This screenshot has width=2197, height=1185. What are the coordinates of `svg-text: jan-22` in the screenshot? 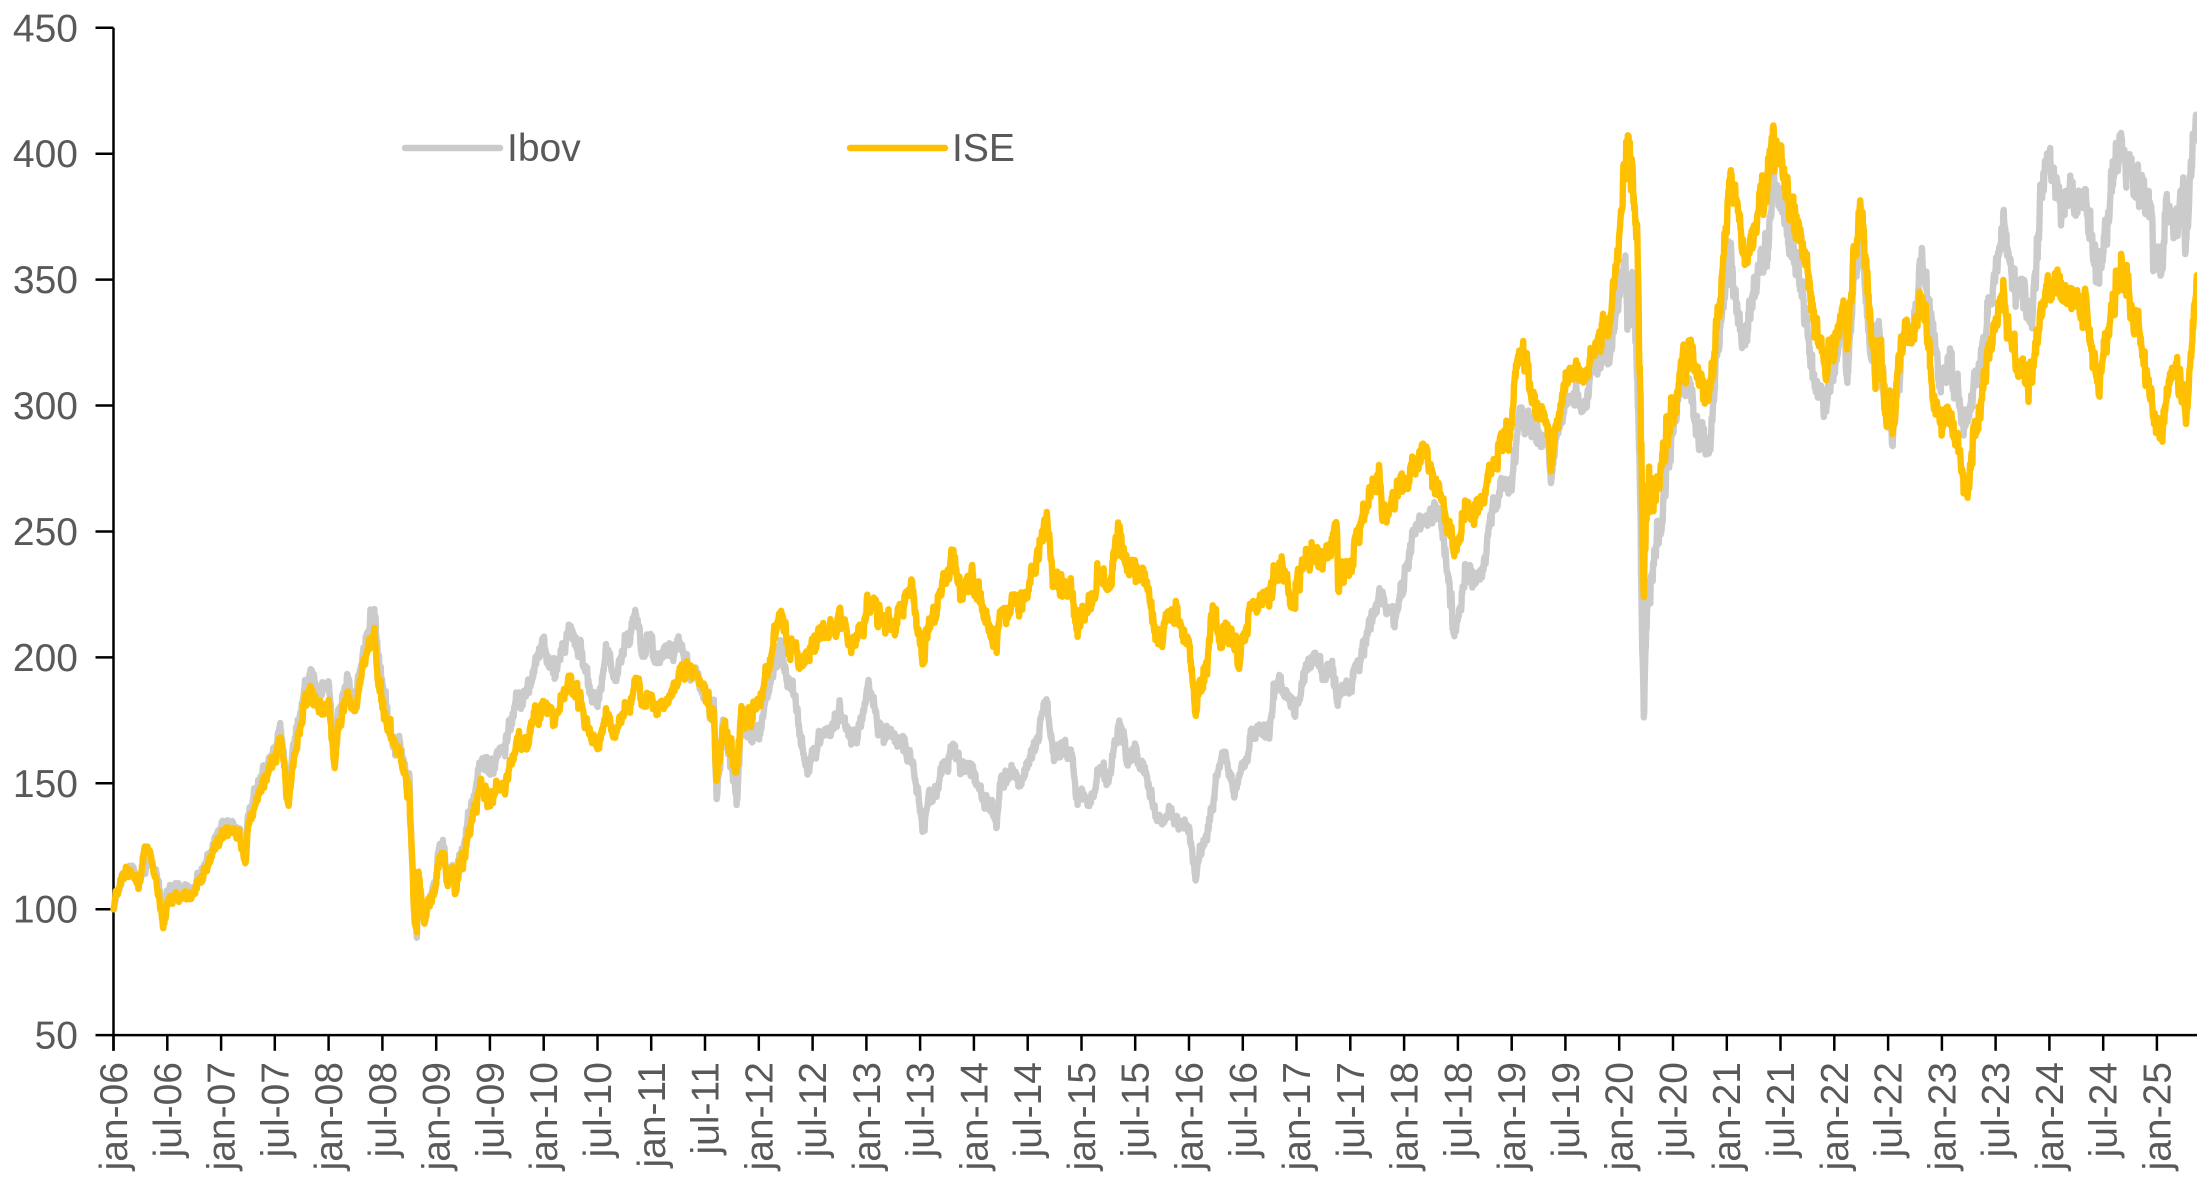 It's located at (1835, 1116).